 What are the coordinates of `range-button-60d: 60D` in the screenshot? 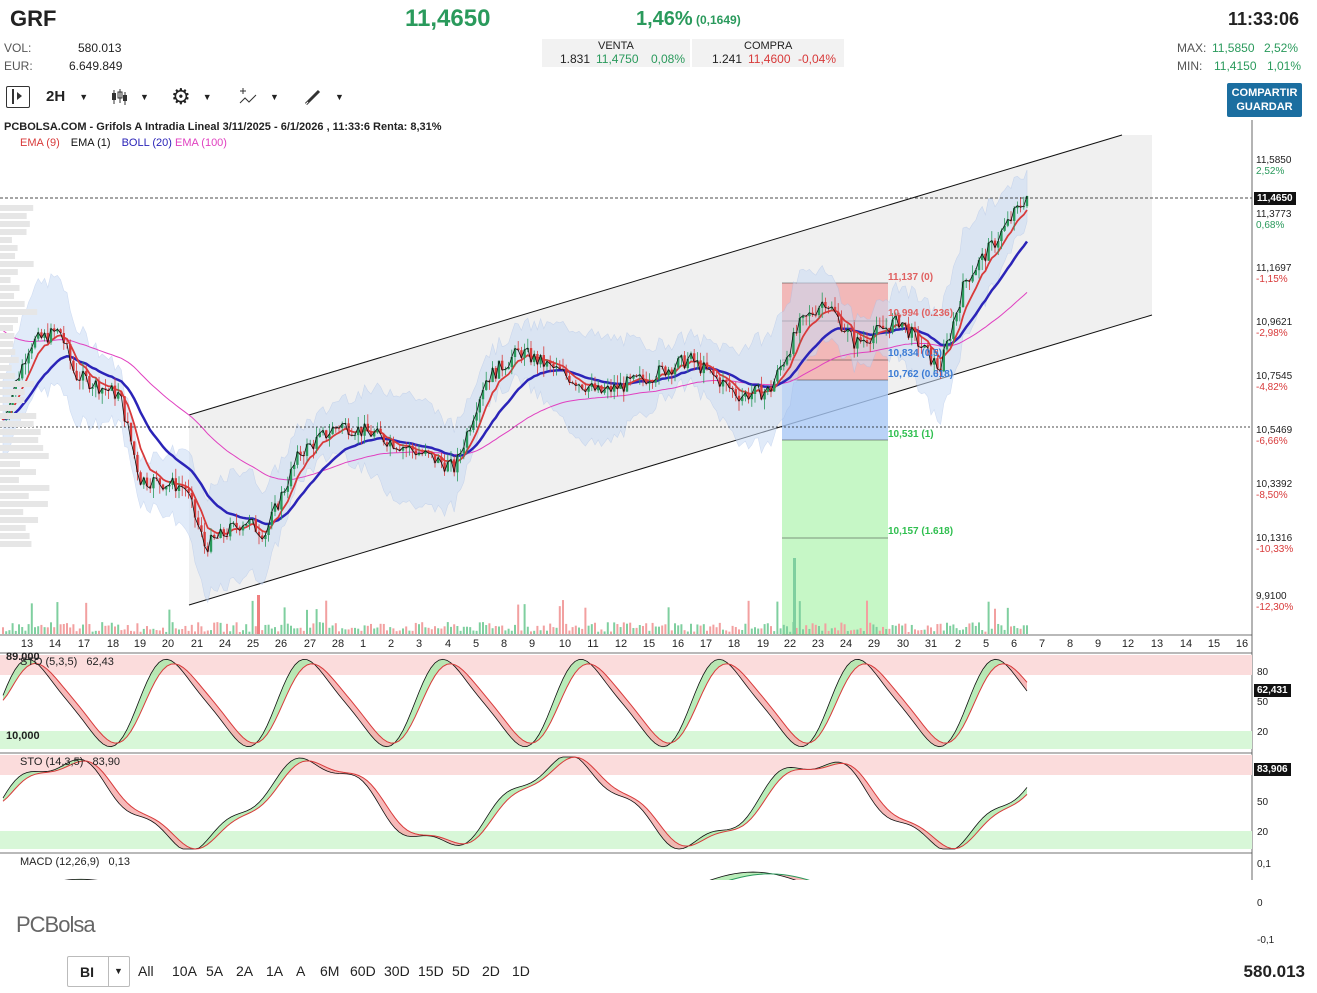 It's located at (363, 971).